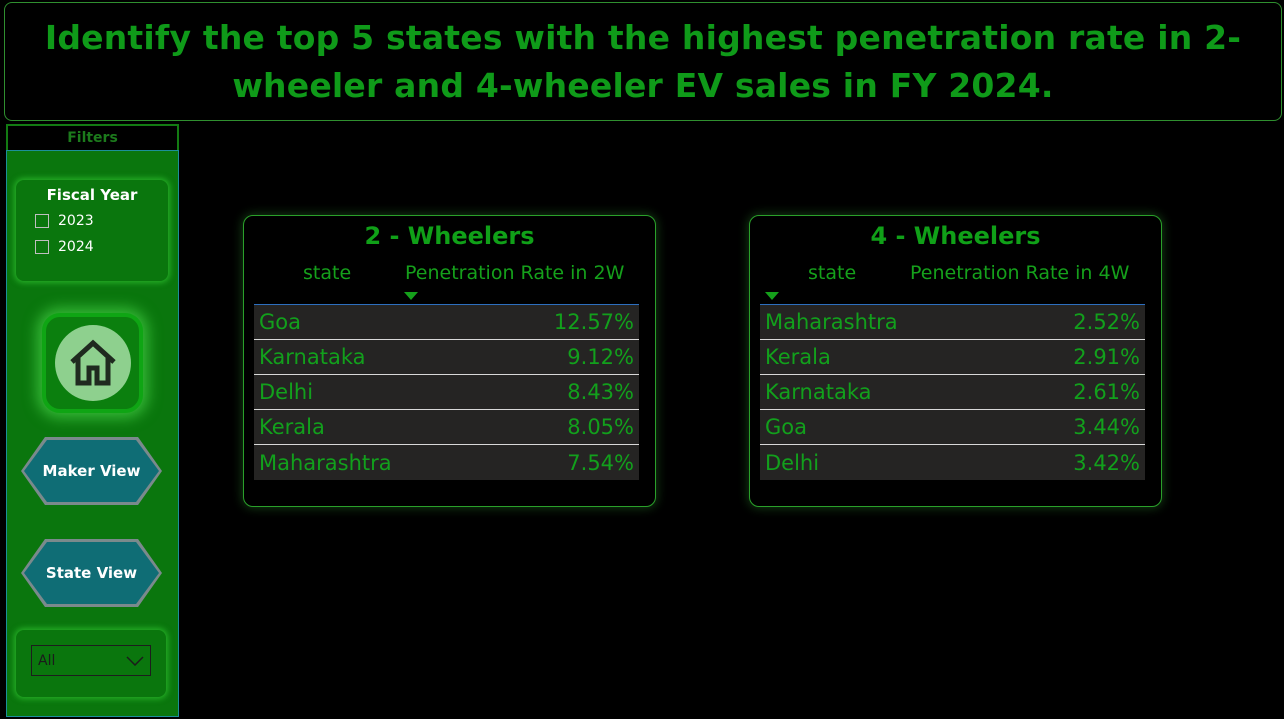  What do you see at coordinates (92, 137) in the screenshot?
I see `filters-label: Filters` at bounding box center [92, 137].